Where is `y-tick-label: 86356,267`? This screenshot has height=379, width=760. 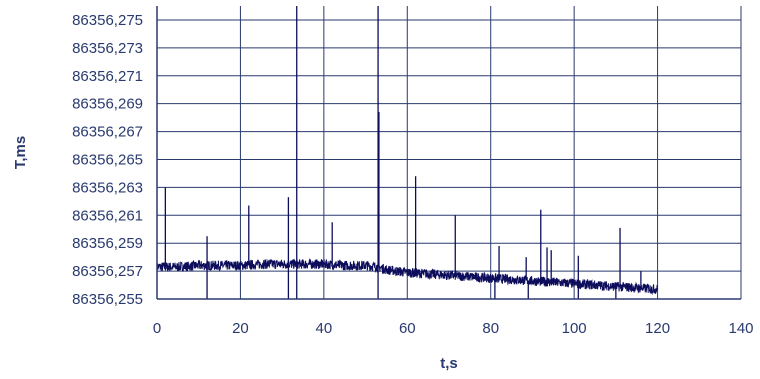
y-tick-label: 86356,267 is located at coordinates (107, 132).